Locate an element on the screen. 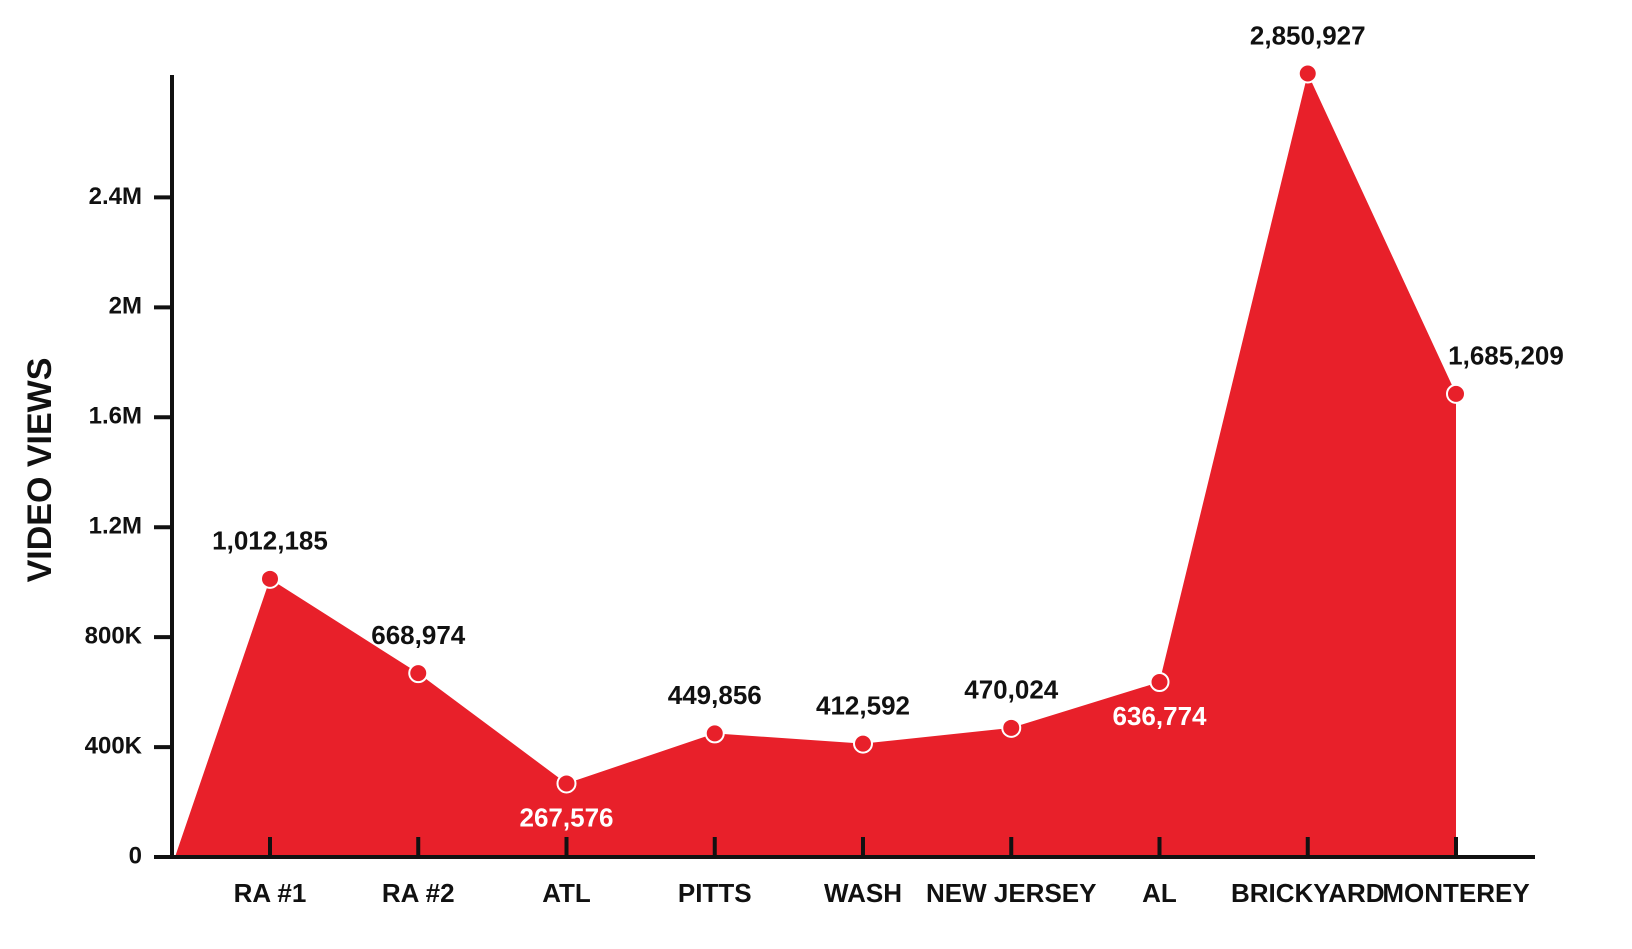  data-label: 1,685,209 is located at coordinates (1506, 356).